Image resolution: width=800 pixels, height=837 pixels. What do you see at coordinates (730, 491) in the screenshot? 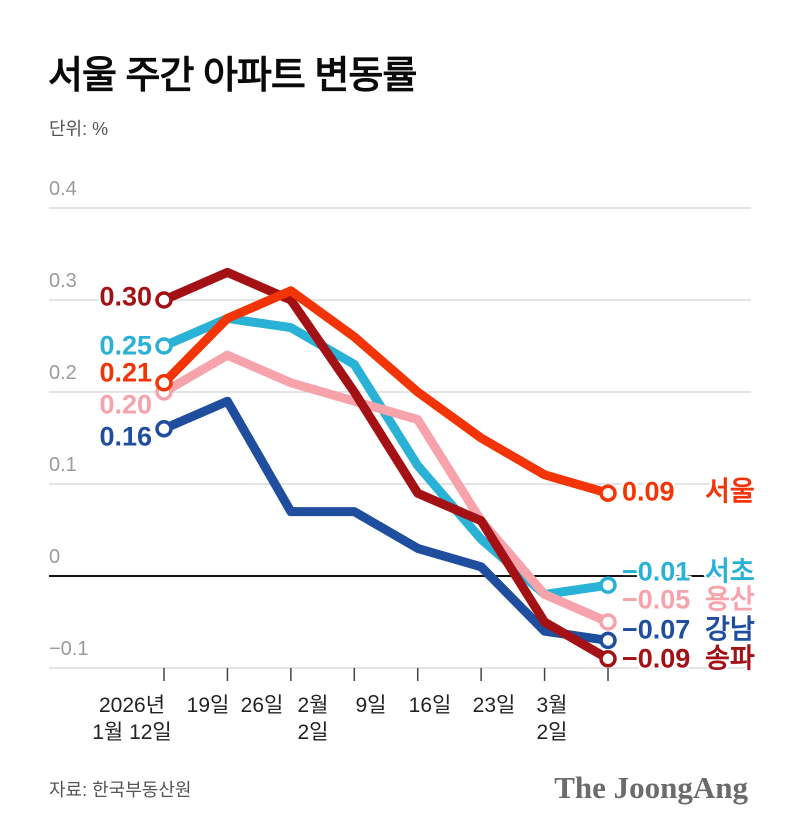
I see `series-name-label-서울: 서울` at bounding box center [730, 491].